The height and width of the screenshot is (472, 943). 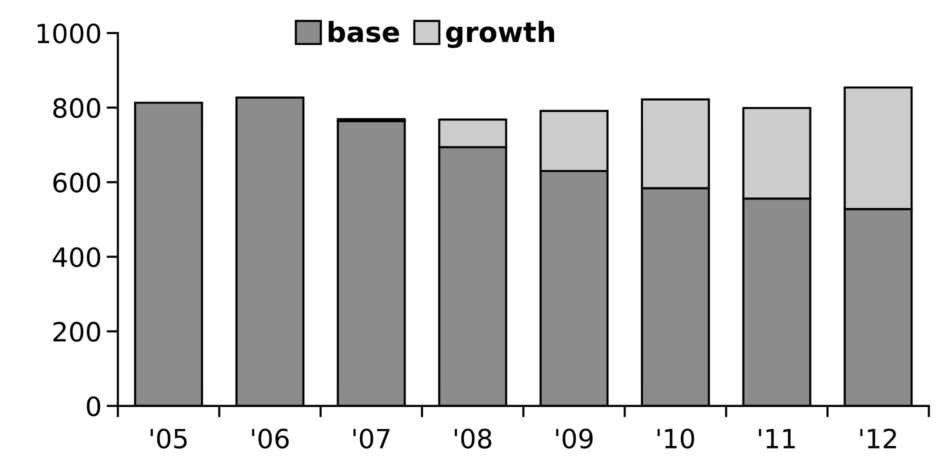 What do you see at coordinates (500, 34) in the screenshot?
I see `legend-label: growth` at bounding box center [500, 34].